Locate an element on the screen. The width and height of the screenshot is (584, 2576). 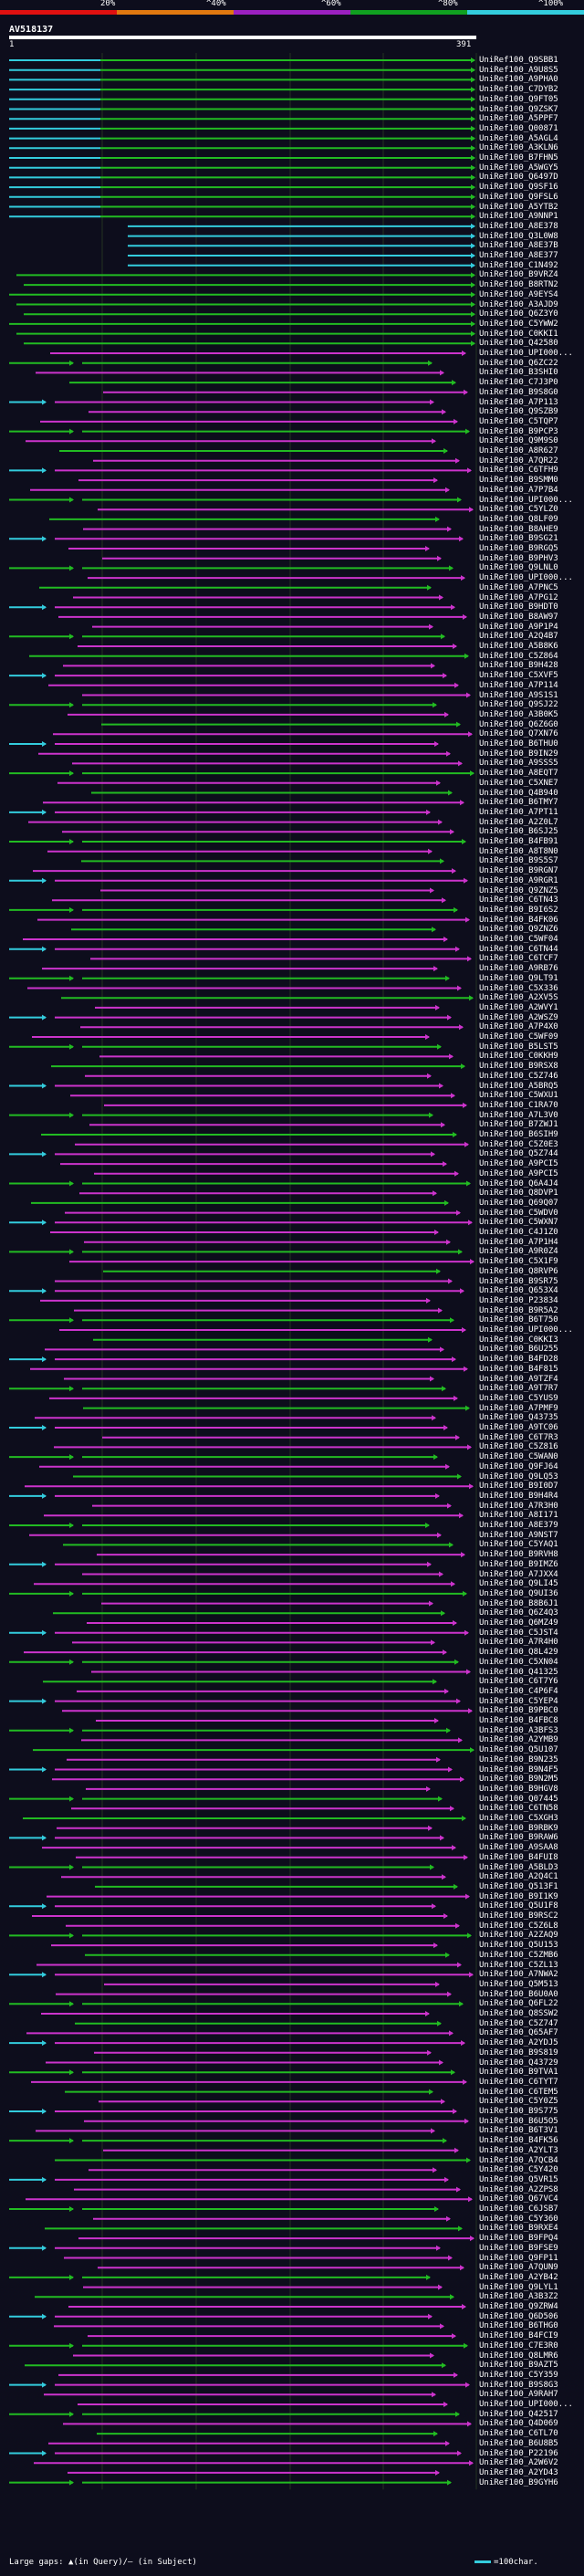
hit-label: UniRef100_B9AZT5 is located at coordinates (518, 2366).